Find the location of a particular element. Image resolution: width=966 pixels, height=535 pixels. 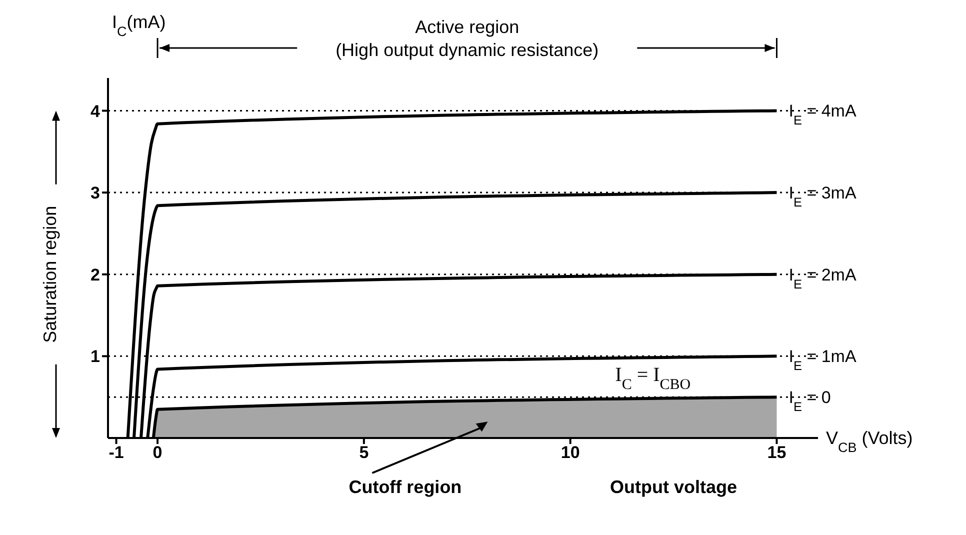

x-tick-label: 0 is located at coordinates (157, 452).